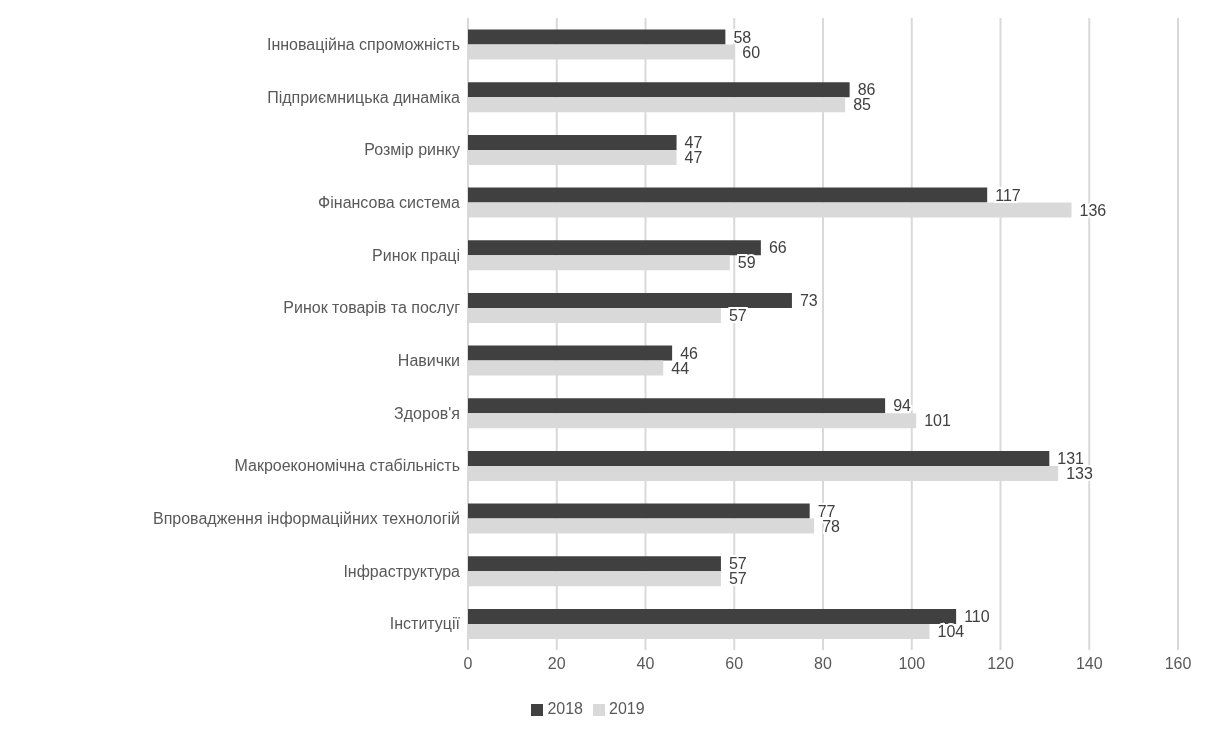  Describe the element at coordinates (680, 368) in the screenshot. I see `data-label: 44` at that location.